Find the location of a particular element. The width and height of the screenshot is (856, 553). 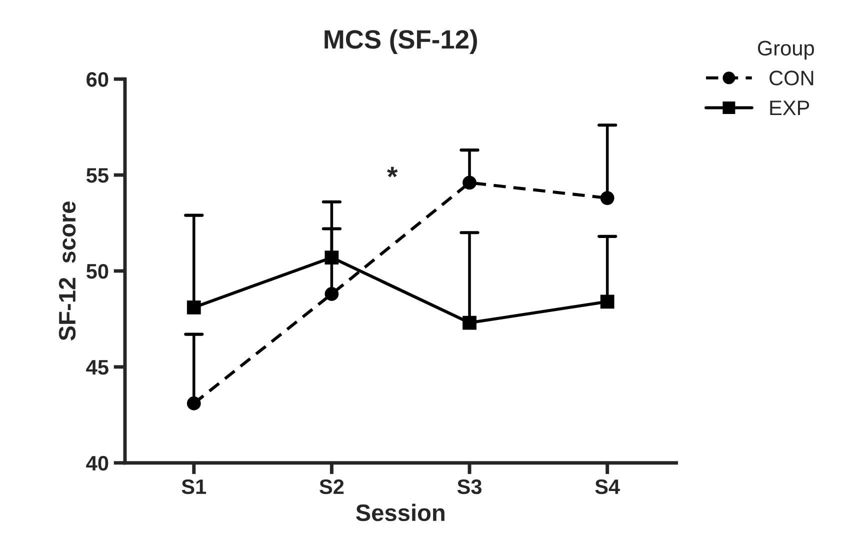

legend-label: CON is located at coordinates (792, 78).